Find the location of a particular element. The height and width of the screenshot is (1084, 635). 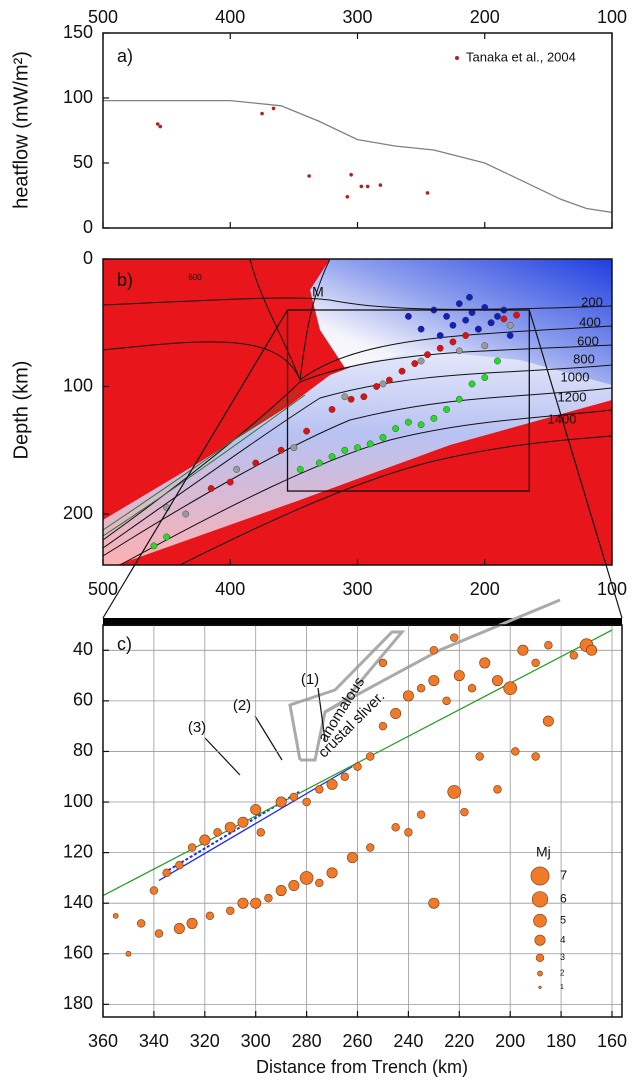

model-line is located at coordinates (358, 156).